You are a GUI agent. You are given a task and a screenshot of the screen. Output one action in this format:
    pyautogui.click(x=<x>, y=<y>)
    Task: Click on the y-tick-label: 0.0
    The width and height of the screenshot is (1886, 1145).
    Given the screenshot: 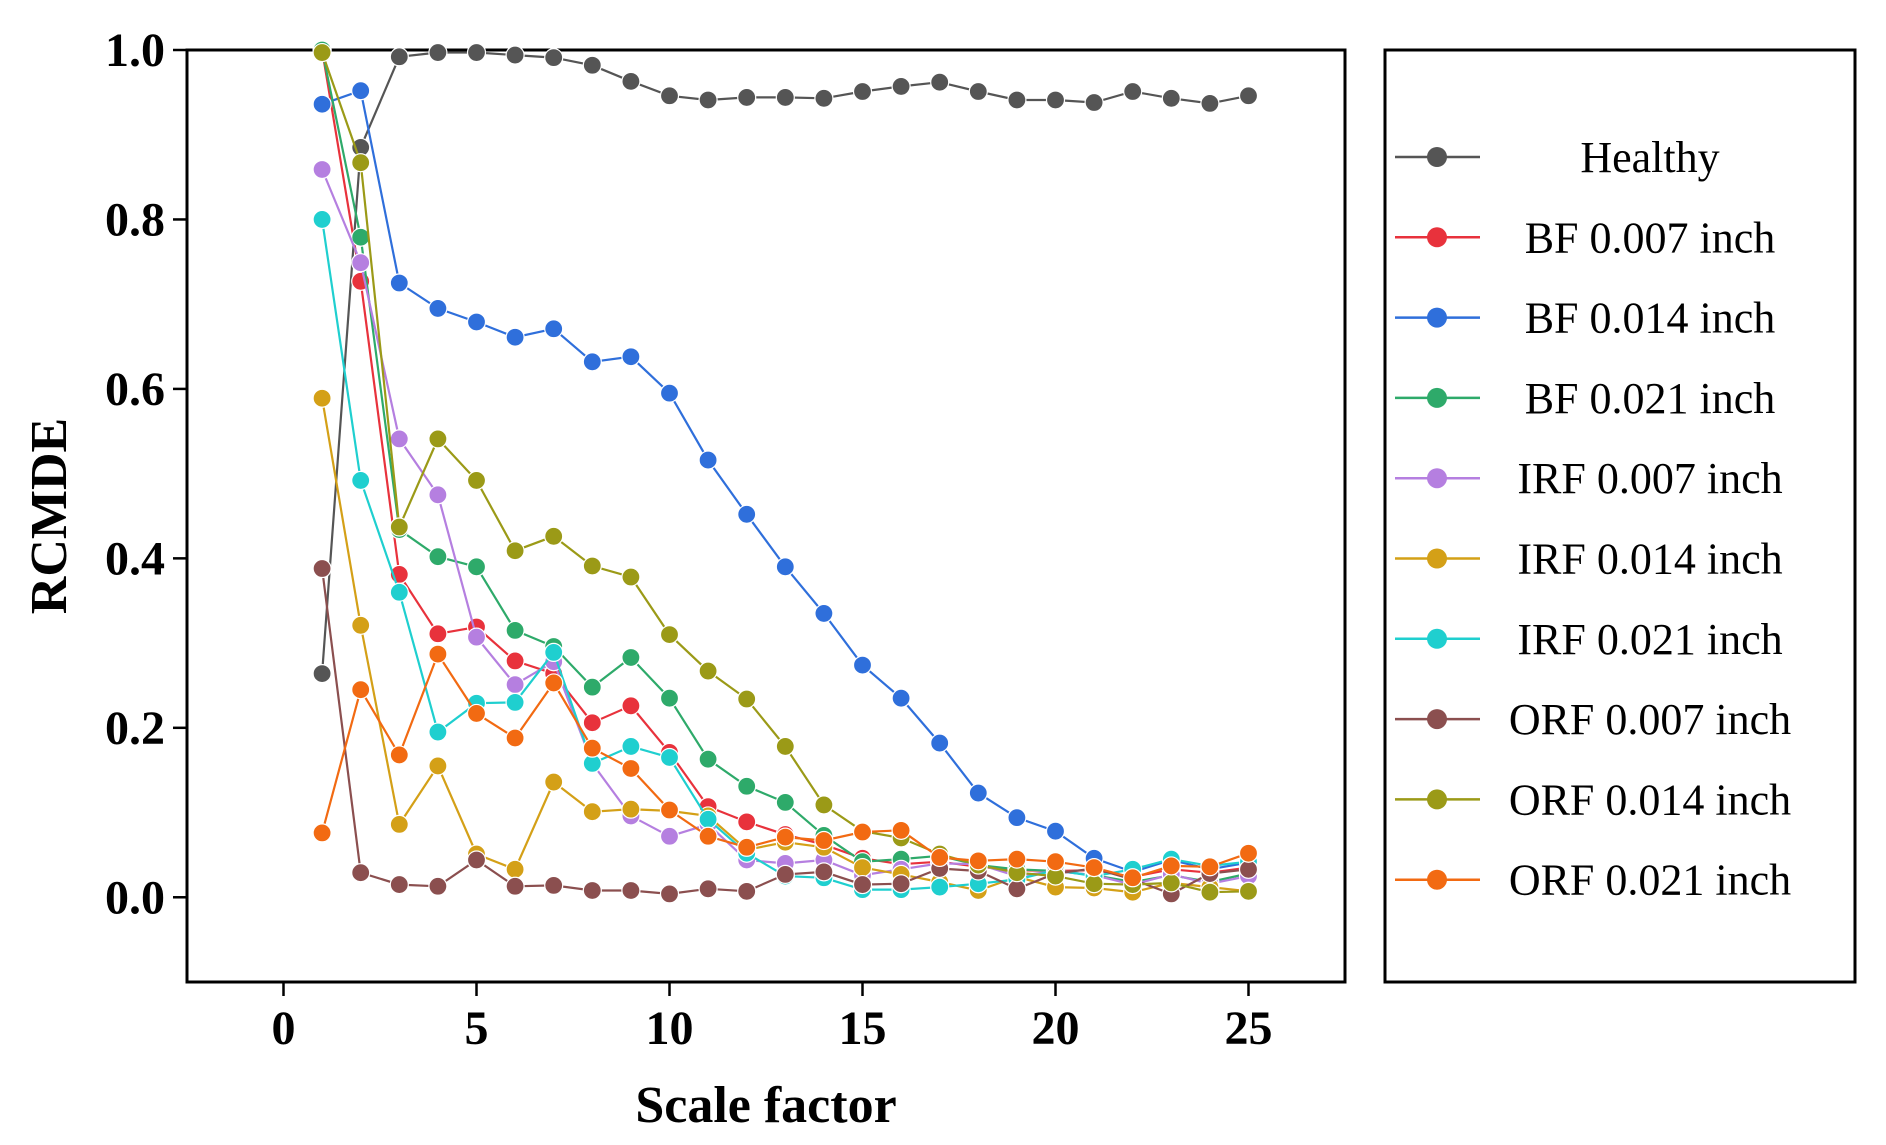 What is the action you would take?
    pyautogui.click(x=135, y=897)
    